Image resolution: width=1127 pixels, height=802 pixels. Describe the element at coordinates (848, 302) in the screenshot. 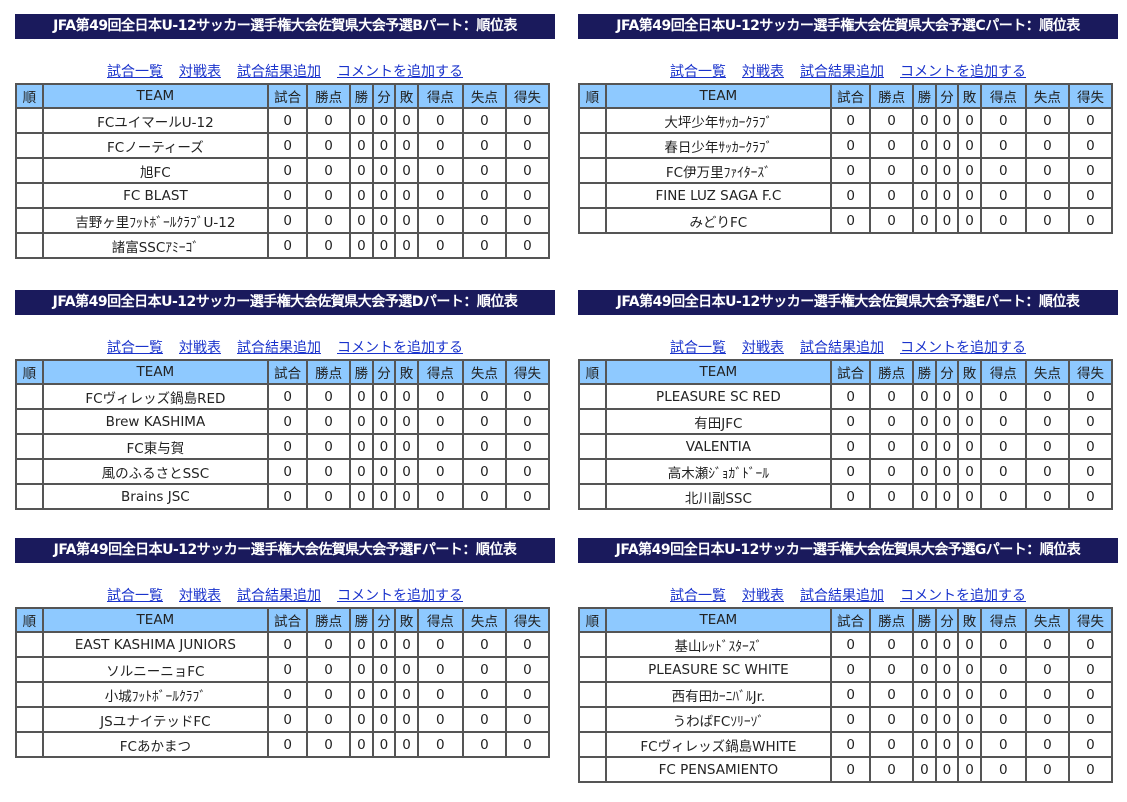

I see `panel-title: JFA第49回全日本U-12サッカー選手権大会佐賀県大会予選Eパート：順位表` at that location.